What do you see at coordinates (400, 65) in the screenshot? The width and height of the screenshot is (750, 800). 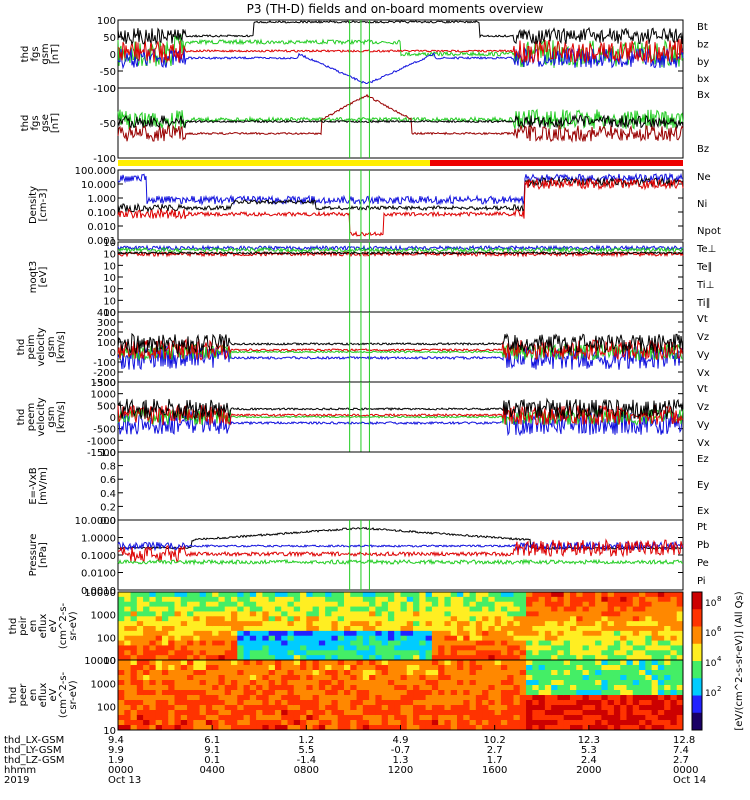 I see `series-bx` at bounding box center [400, 65].